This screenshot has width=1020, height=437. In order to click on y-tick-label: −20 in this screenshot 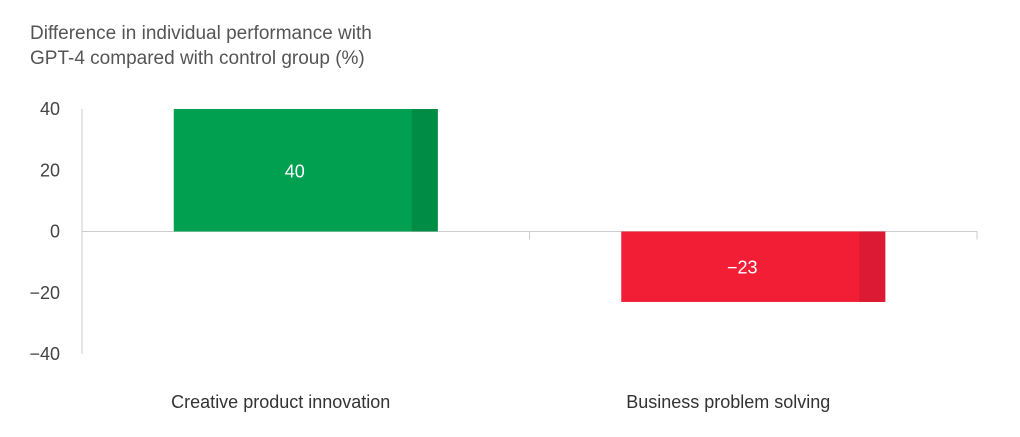, I will do `click(44, 293)`.